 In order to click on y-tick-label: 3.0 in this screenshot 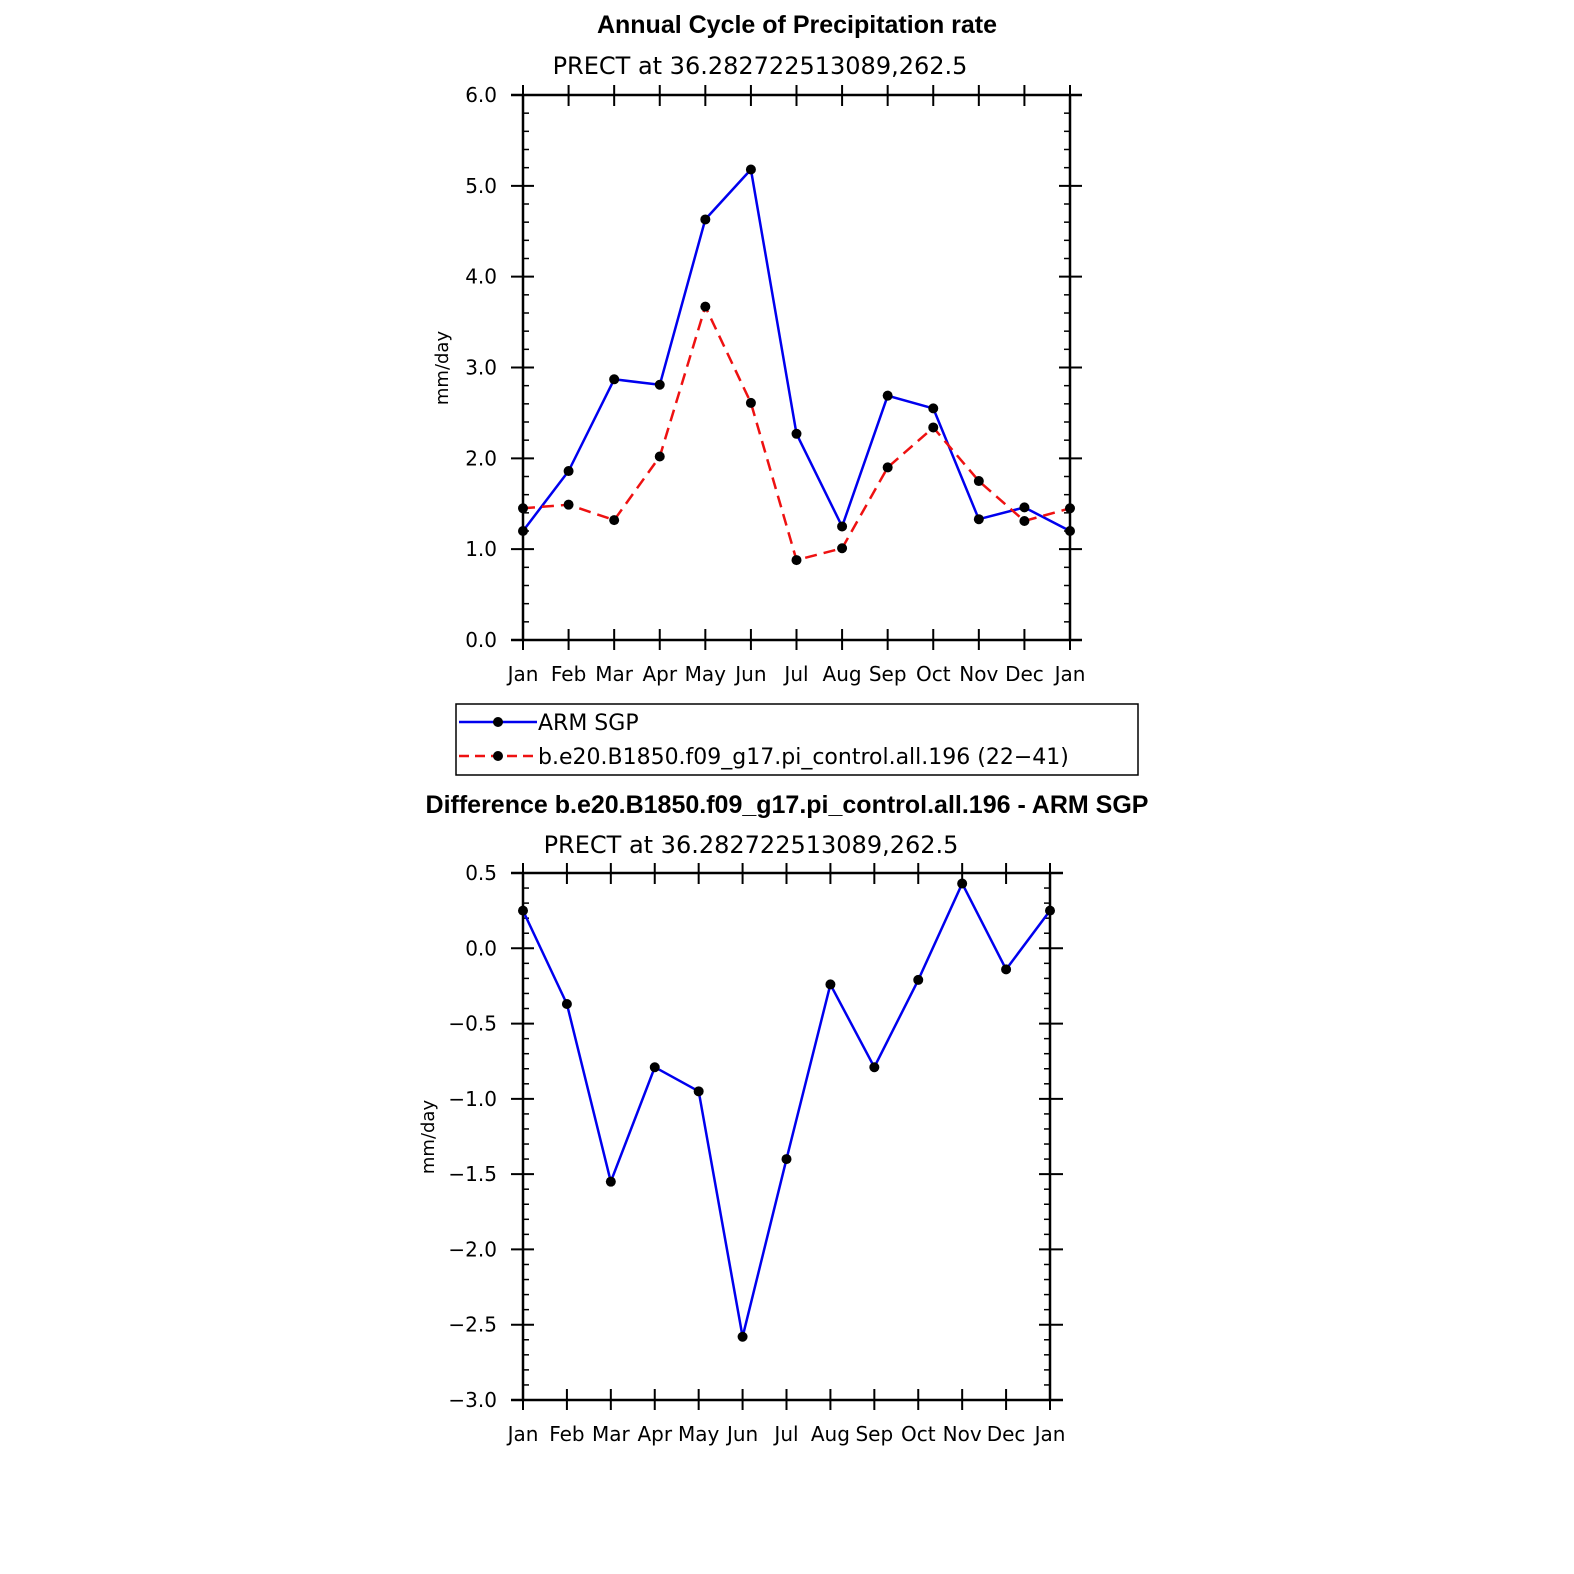, I will do `click(481, 368)`.